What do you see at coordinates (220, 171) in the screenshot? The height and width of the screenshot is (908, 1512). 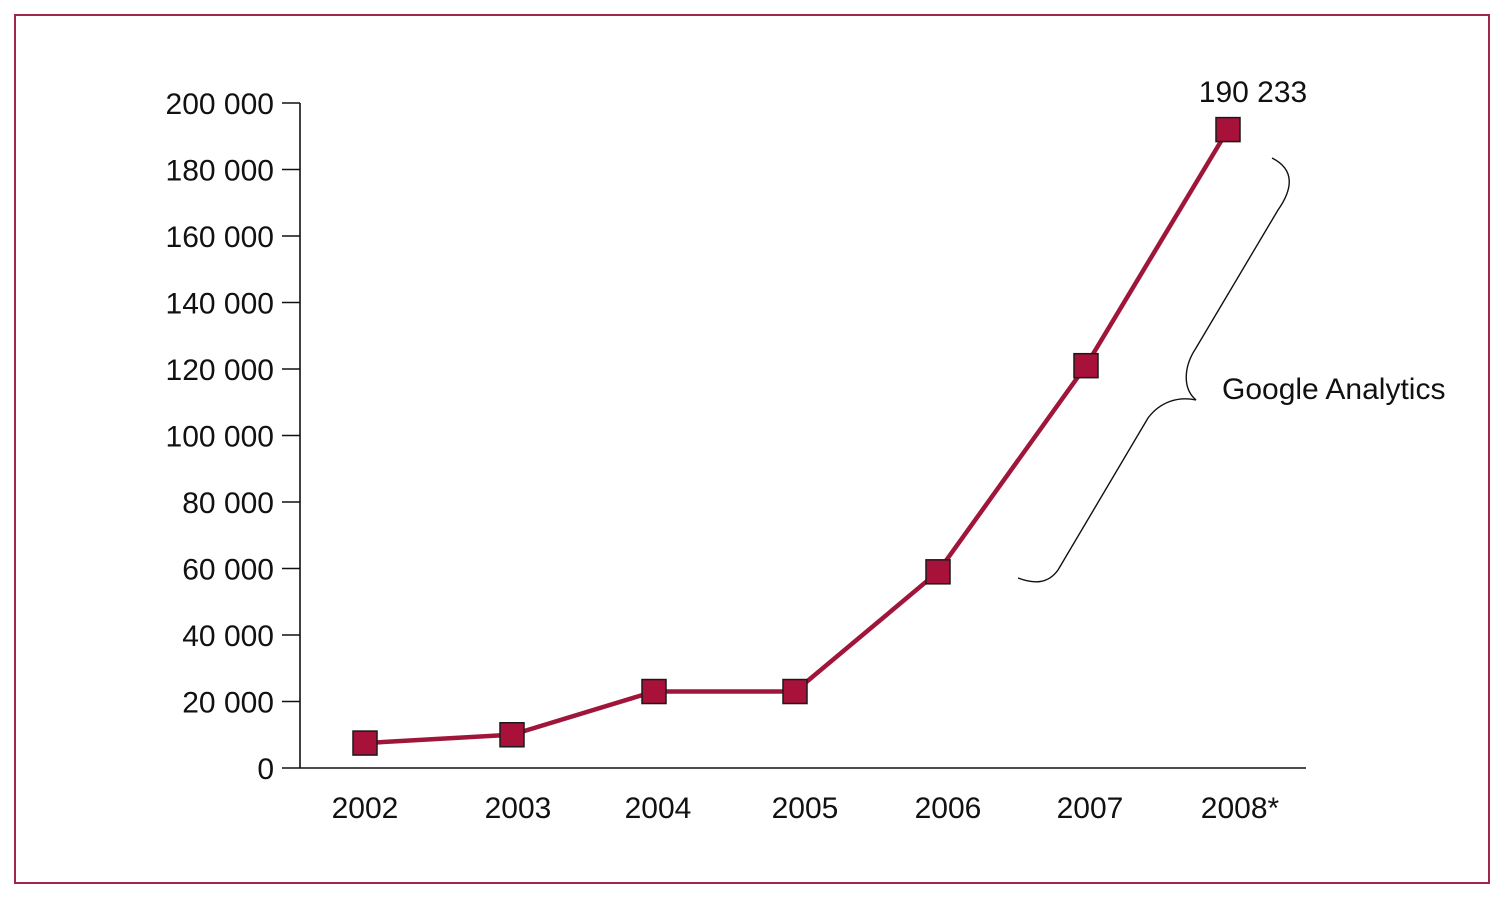 I see `y-tick-label: 180 000` at bounding box center [220, 171].